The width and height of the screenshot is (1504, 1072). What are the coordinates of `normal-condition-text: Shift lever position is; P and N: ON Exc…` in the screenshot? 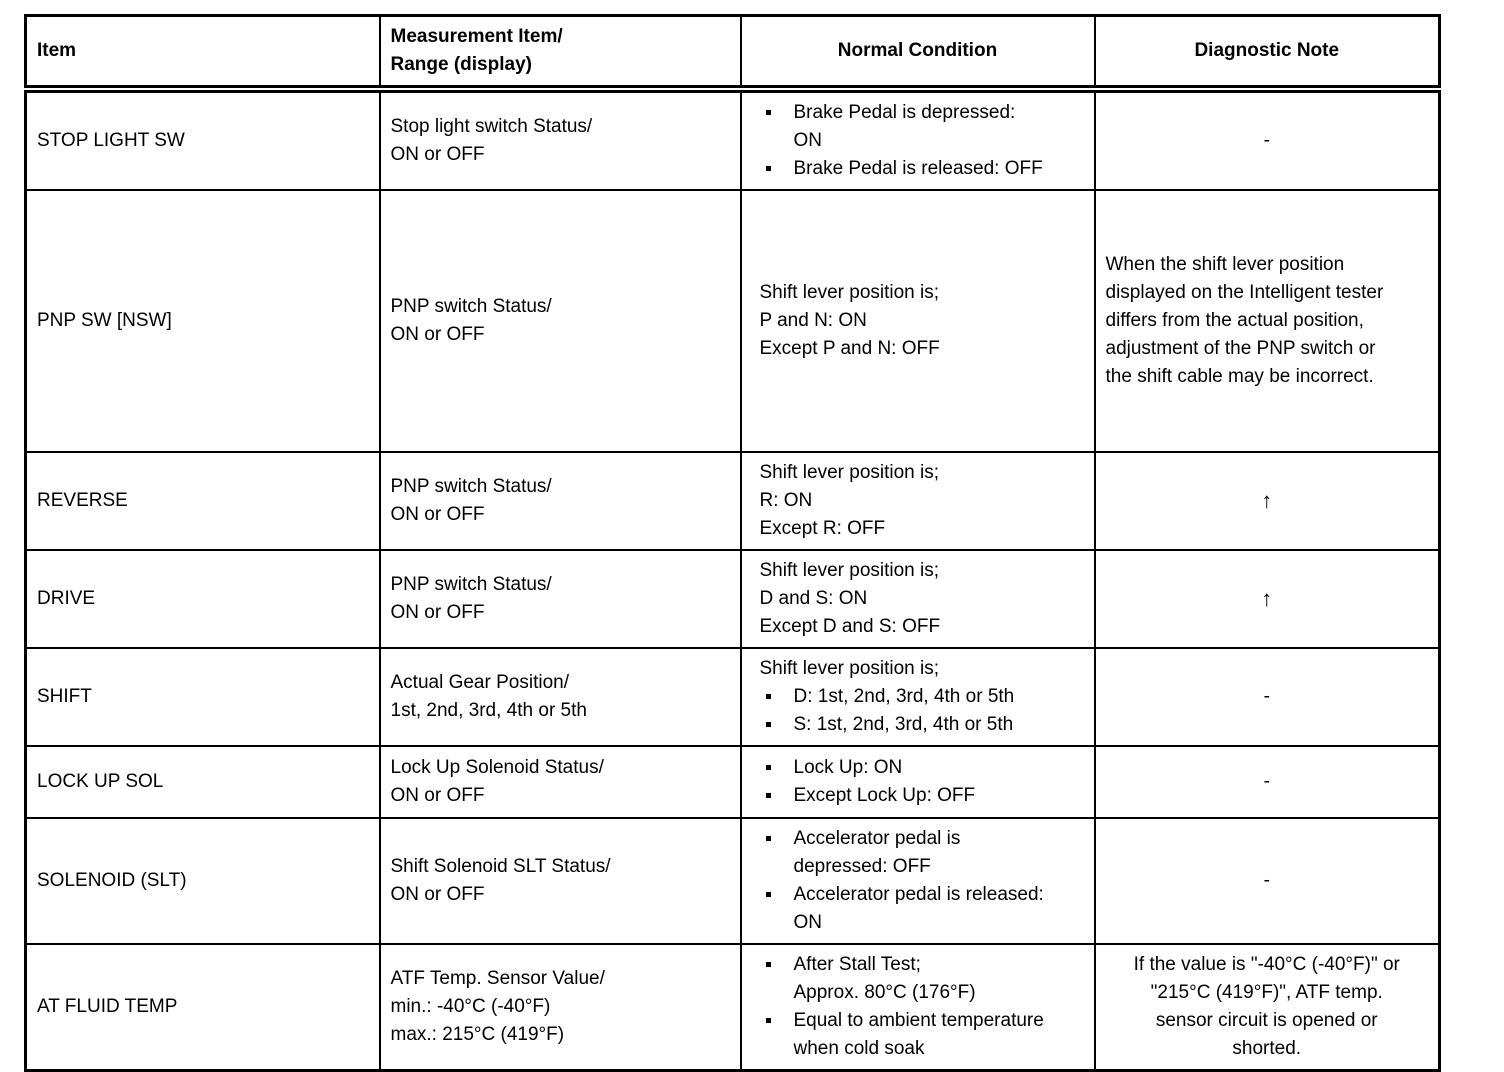 It's located at (849, 320).